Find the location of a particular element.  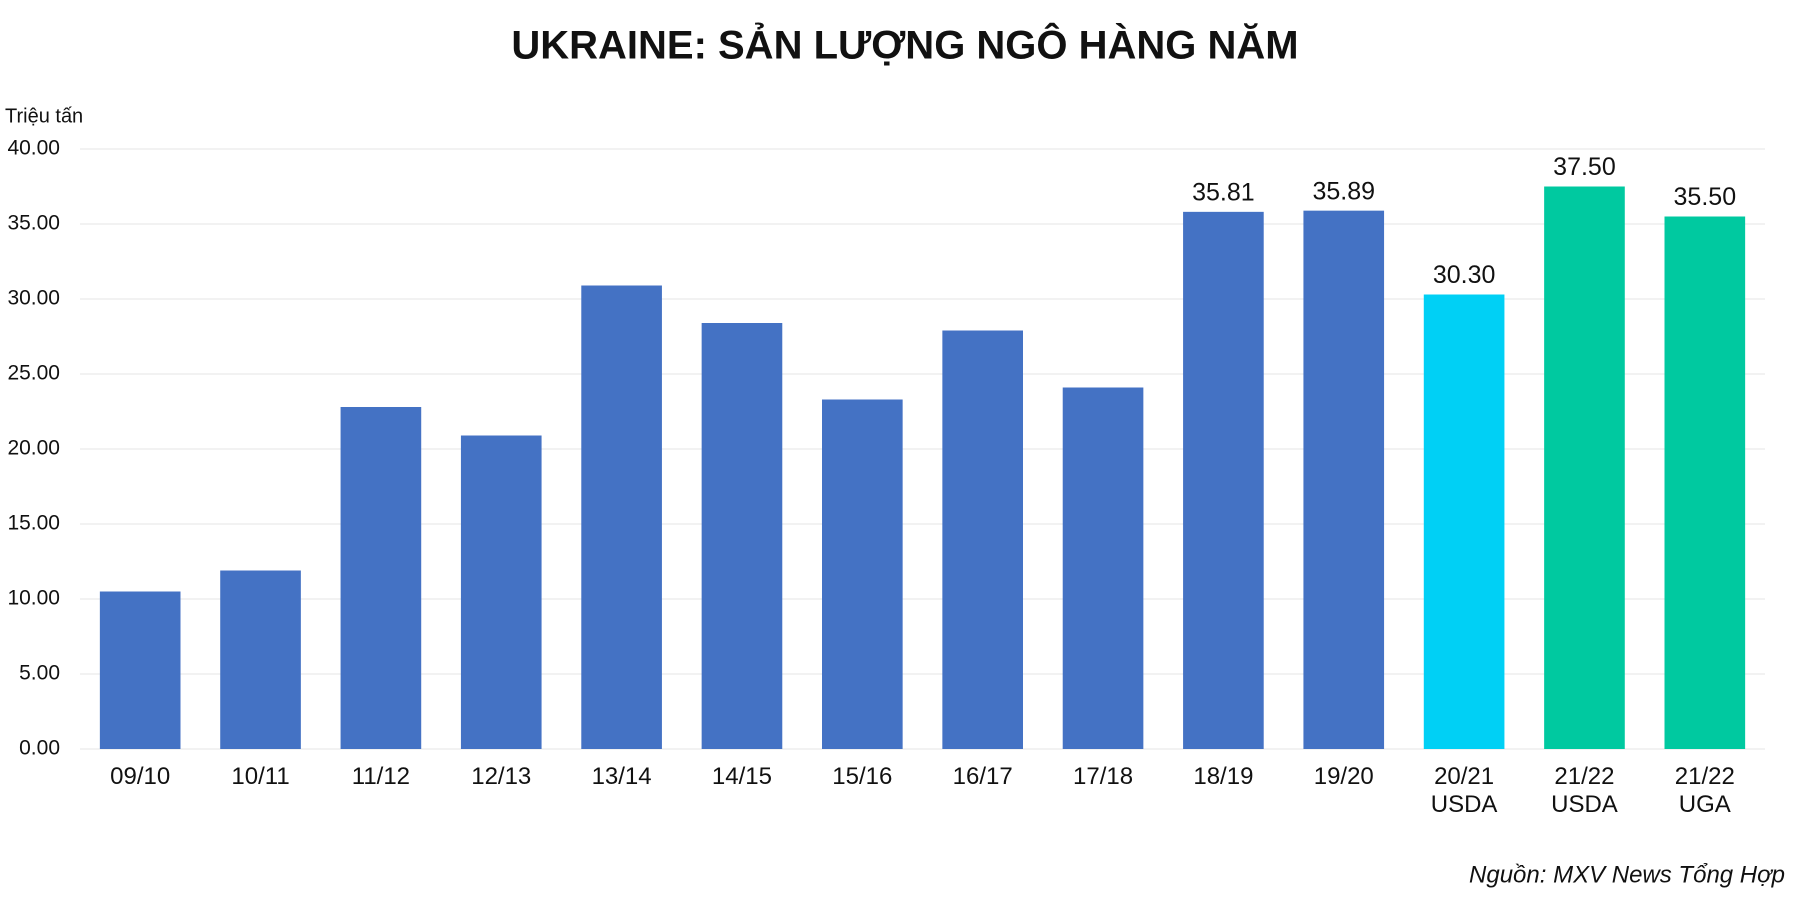

y-tick-label: 25.00 is located at coordinates (33, 373).